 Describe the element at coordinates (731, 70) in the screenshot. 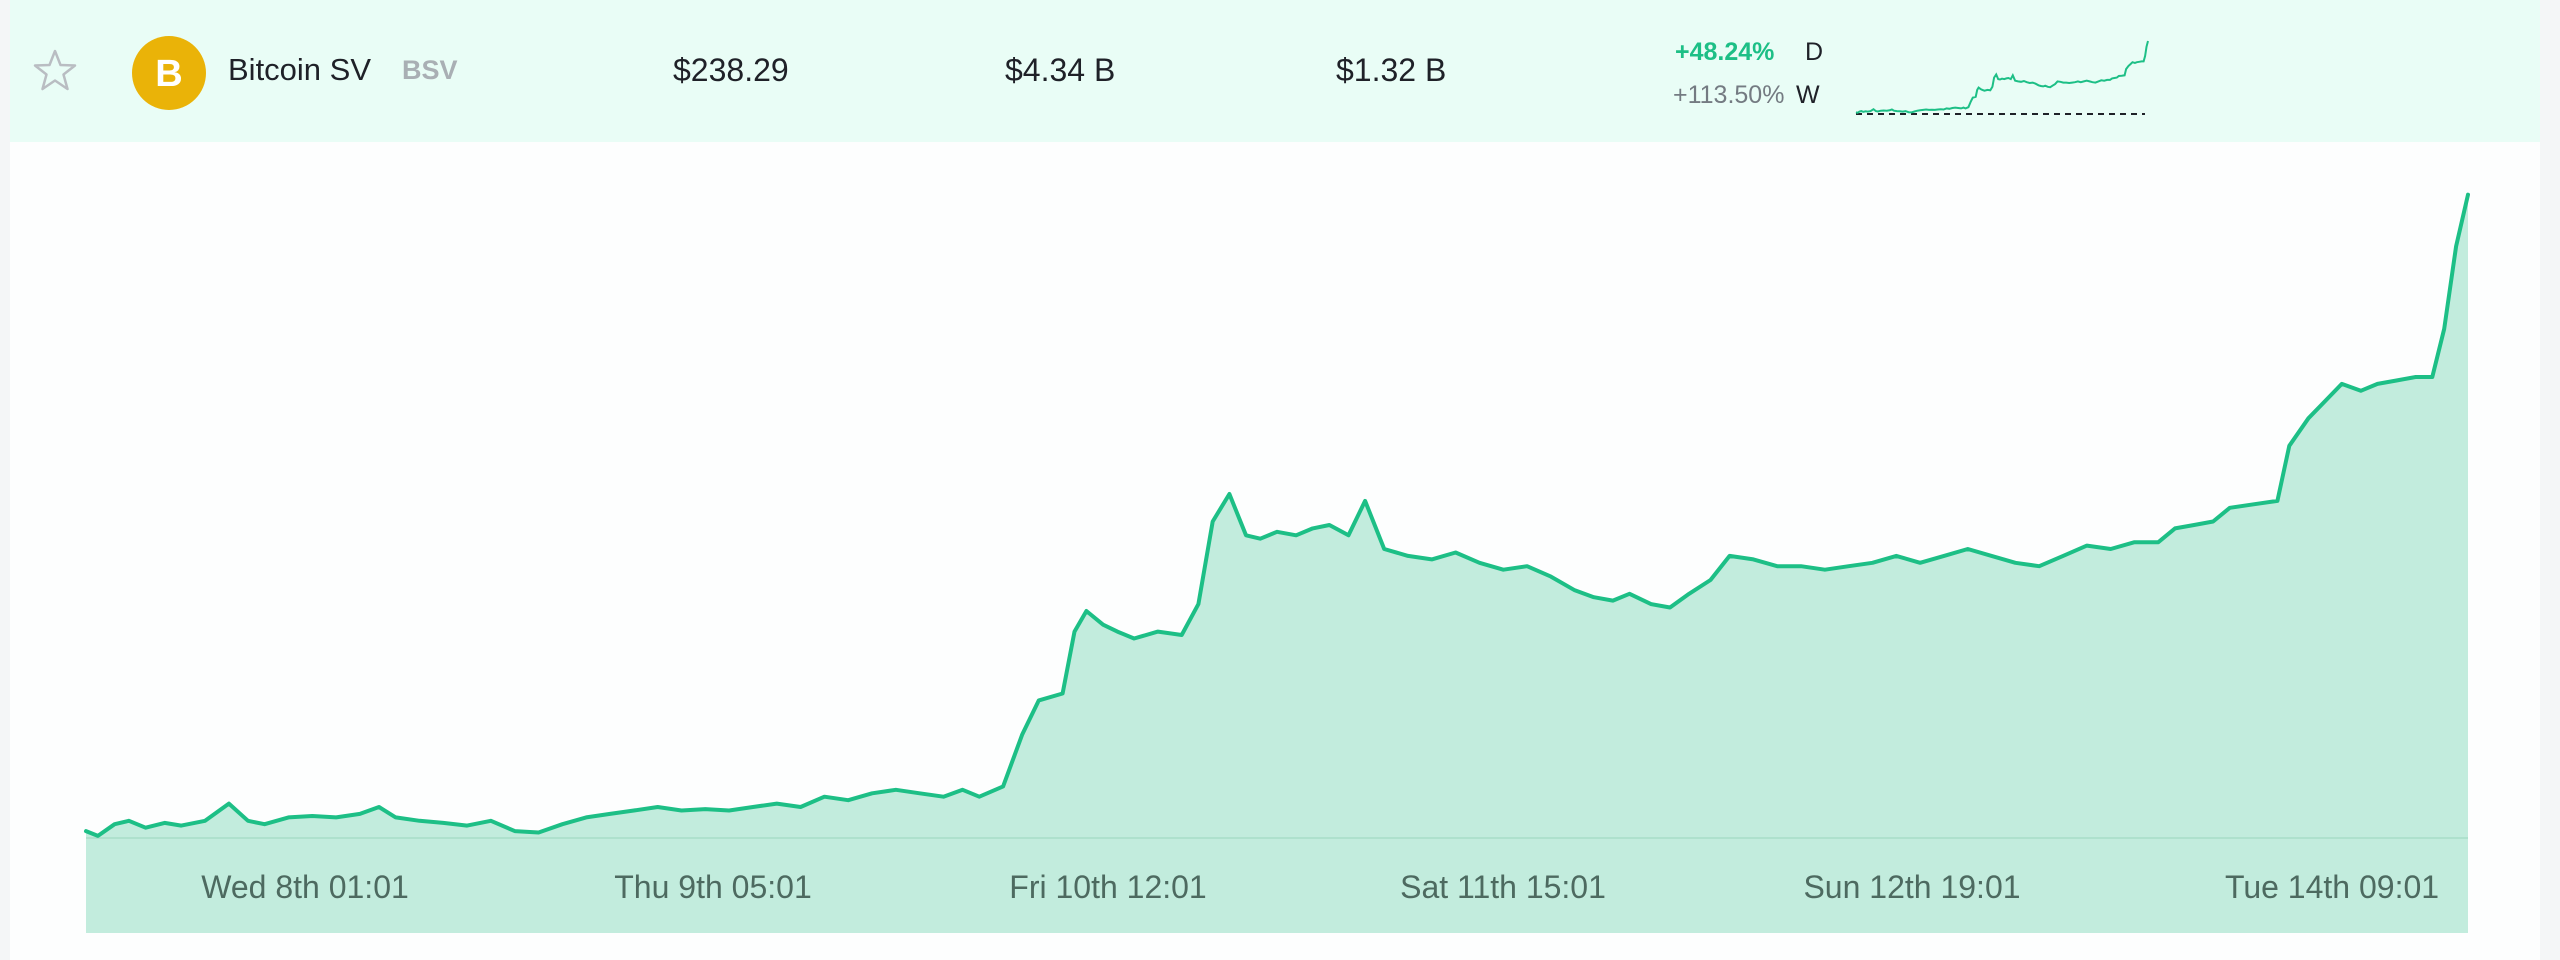

I see `price-value: $238.29` at that location.